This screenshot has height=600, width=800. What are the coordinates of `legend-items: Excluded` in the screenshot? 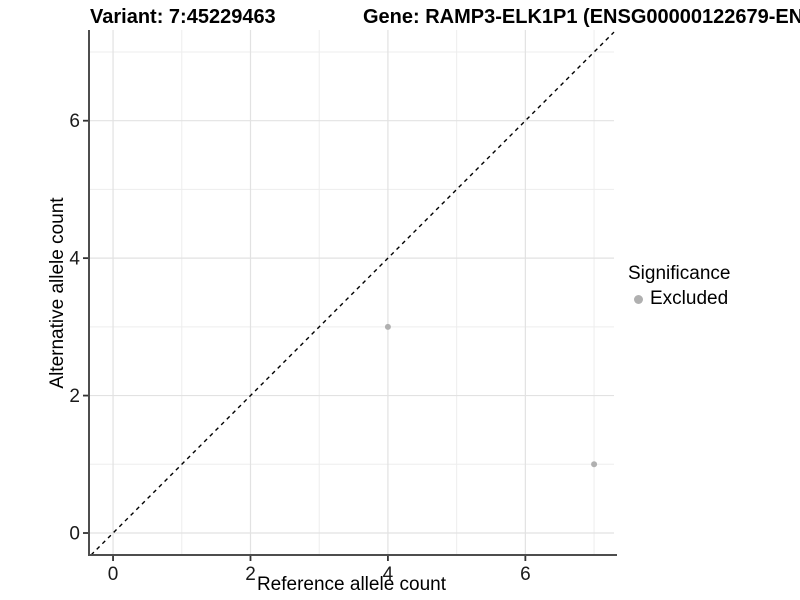 It's located at (679, 299).